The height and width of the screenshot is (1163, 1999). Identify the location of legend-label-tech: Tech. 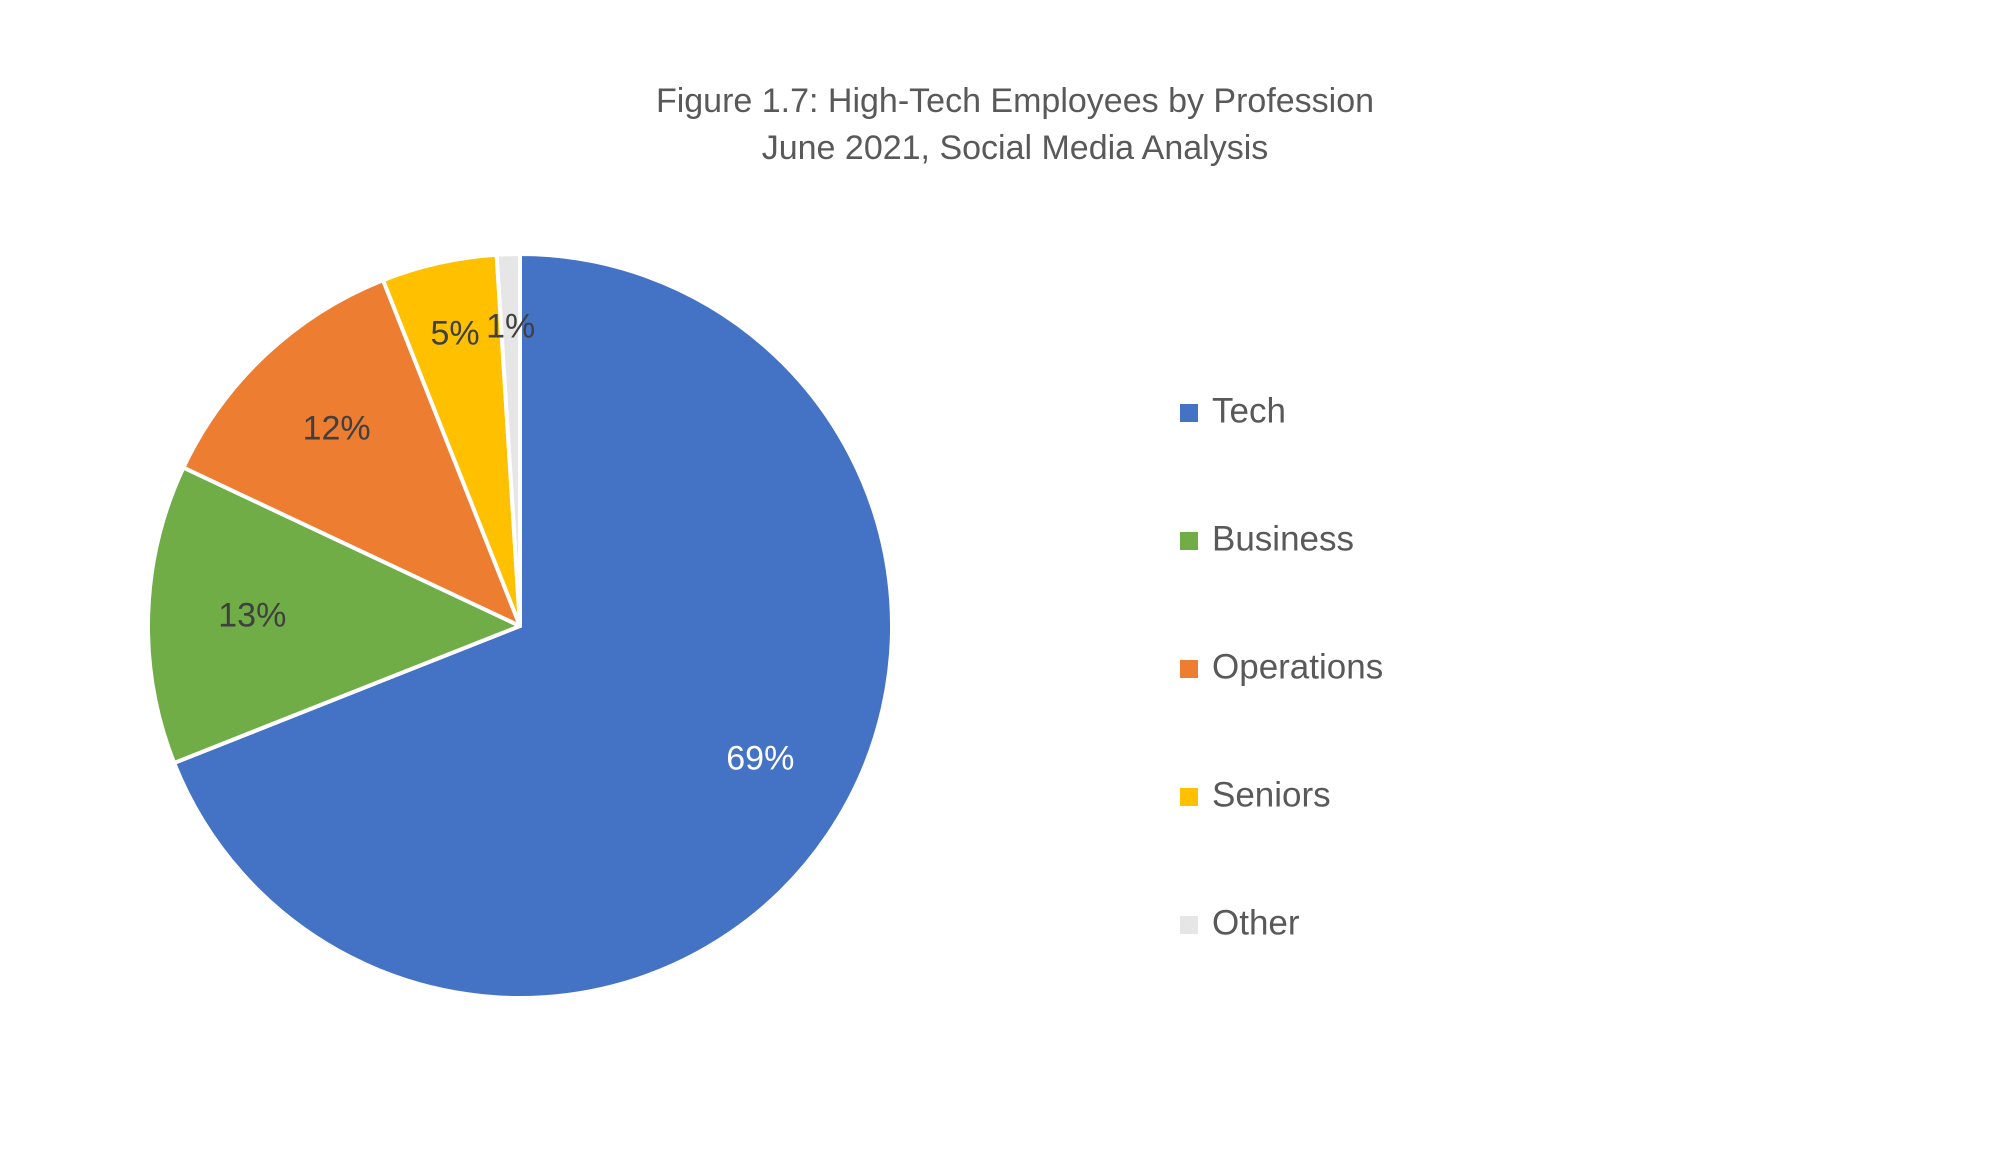
(1249, 410).